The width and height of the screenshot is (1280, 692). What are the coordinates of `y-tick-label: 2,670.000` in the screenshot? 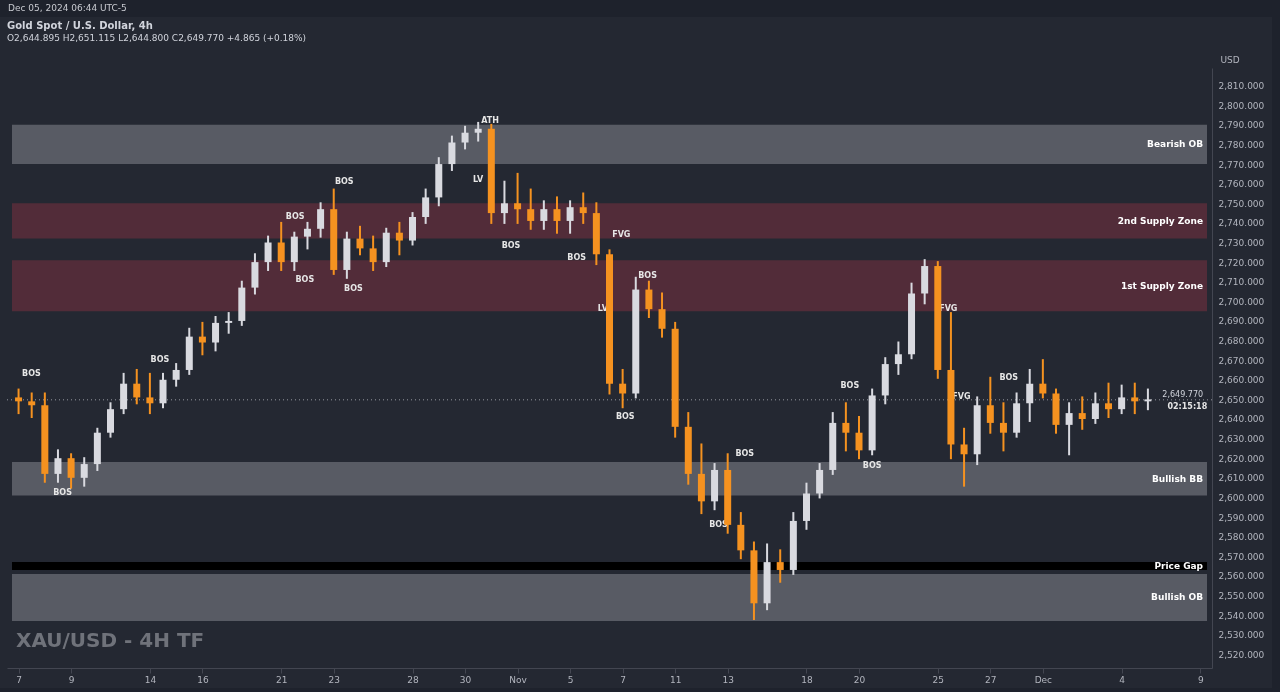 It's located at (1241, 360).